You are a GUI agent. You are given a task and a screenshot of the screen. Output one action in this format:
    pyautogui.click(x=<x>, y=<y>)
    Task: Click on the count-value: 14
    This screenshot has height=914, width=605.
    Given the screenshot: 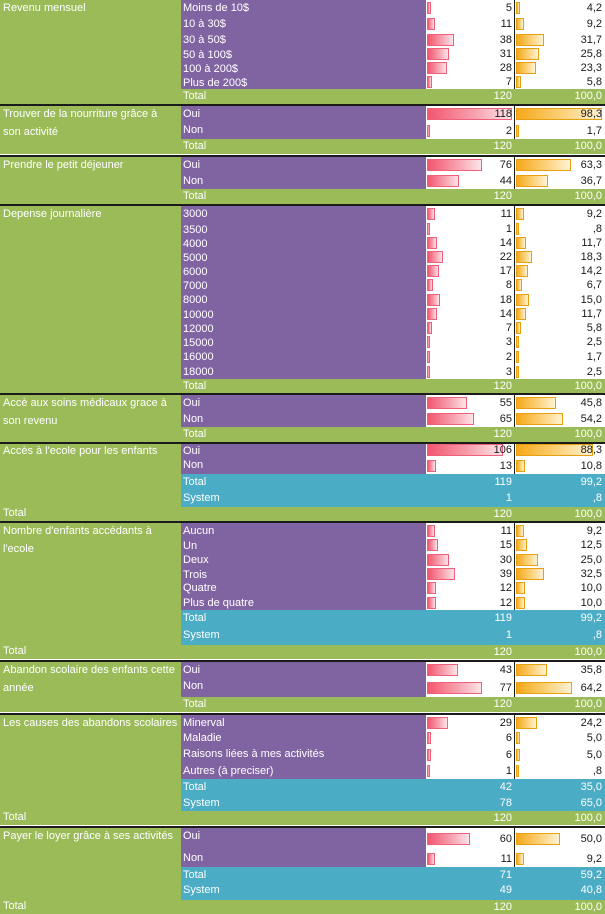 What is the action you would take?
    pyautogui.click(x=505, y=243)
    